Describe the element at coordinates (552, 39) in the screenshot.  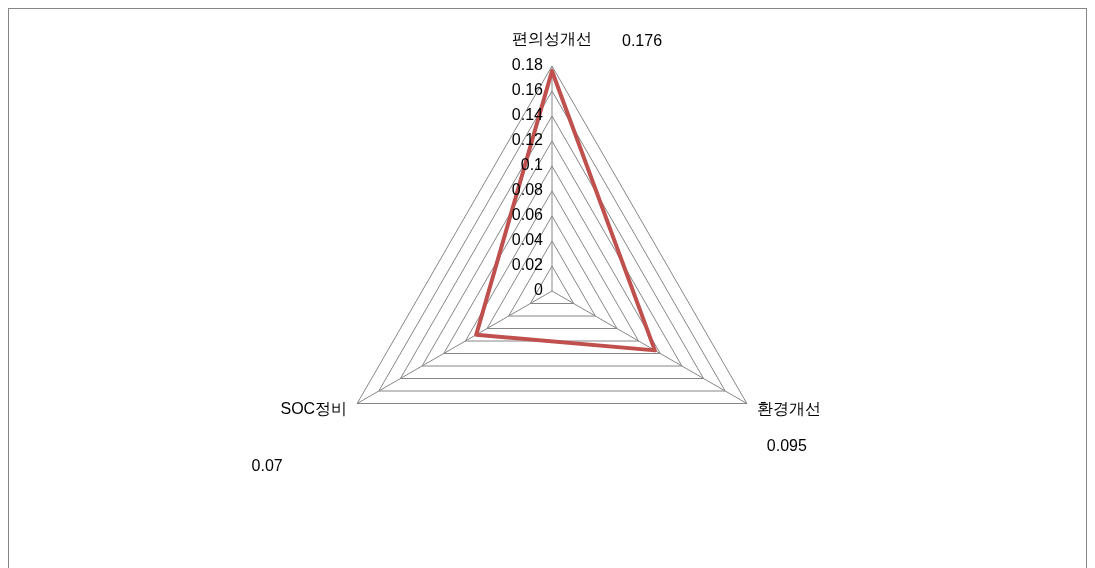
I see `spoke-label: 편의성개선` at that location.